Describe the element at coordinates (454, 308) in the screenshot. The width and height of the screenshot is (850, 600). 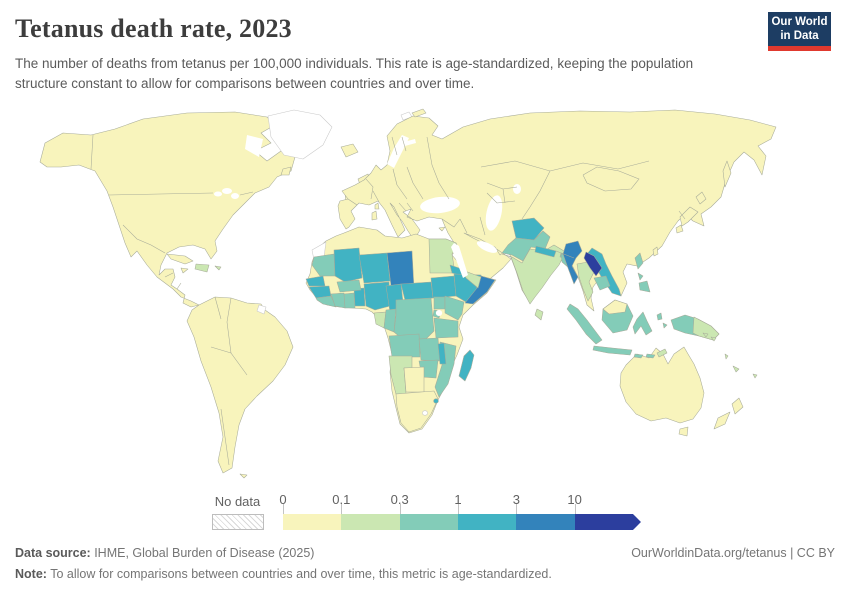
I see `region-kenya` at that location.